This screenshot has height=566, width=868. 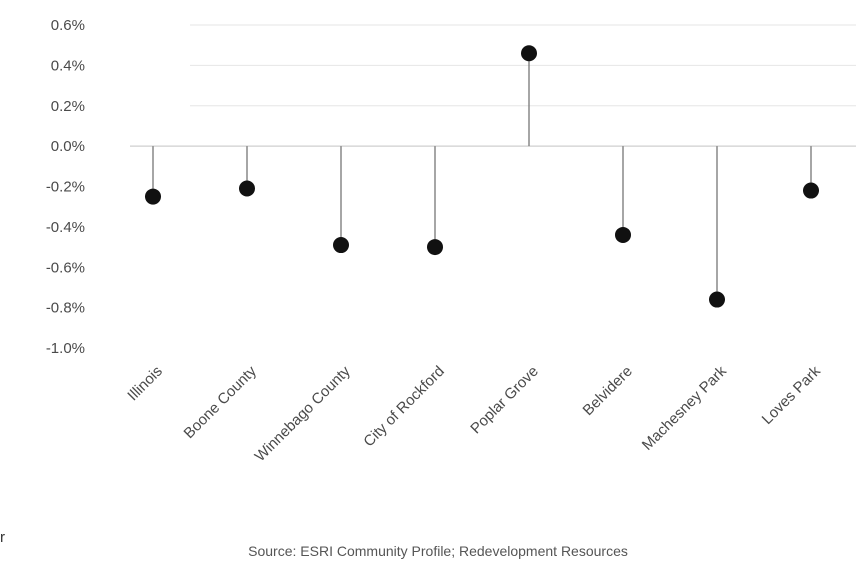 I want to click on y-tick-label: -0.8%, so click(x=65, y=308).